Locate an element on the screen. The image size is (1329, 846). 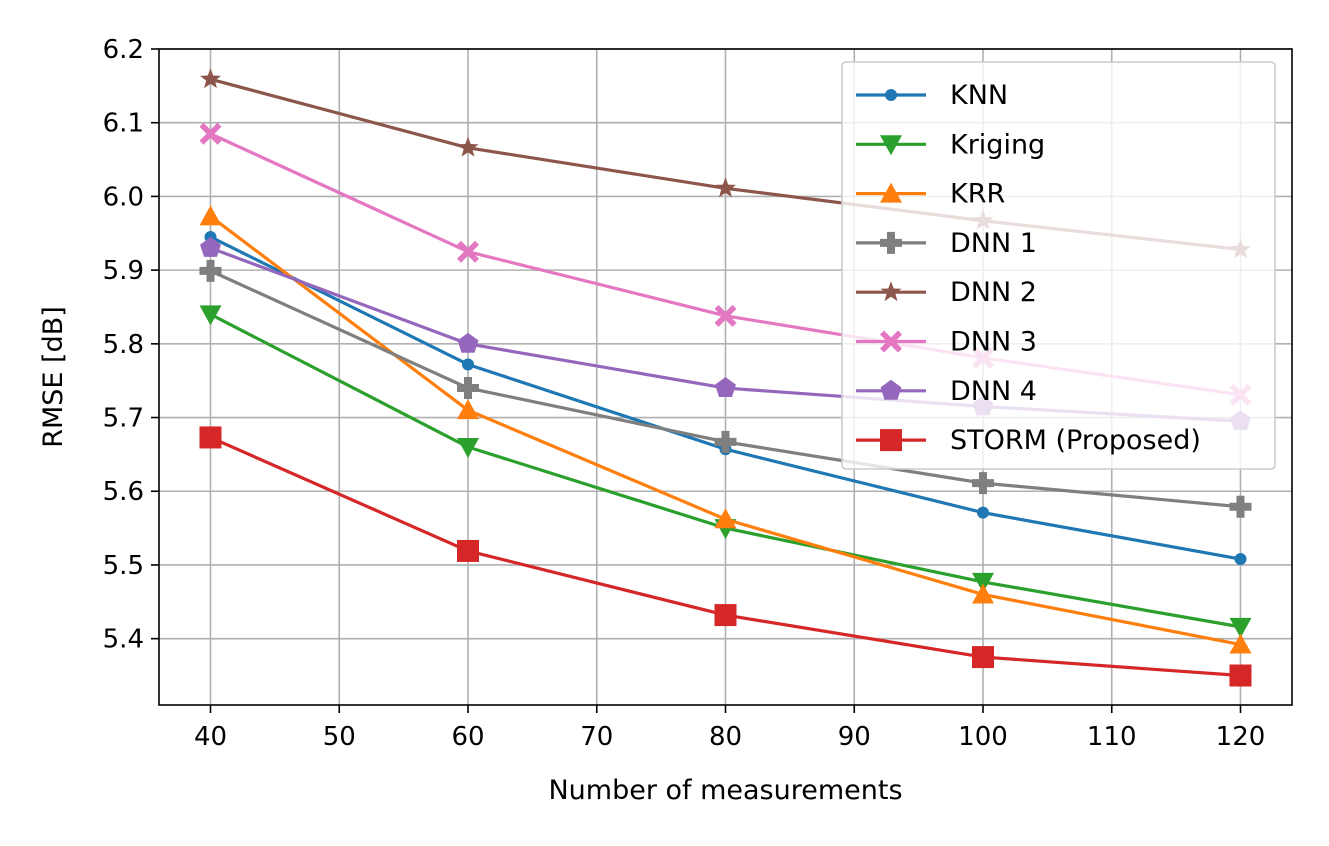
y-tick-label: 5.7 is located at coordinates (123, 419).